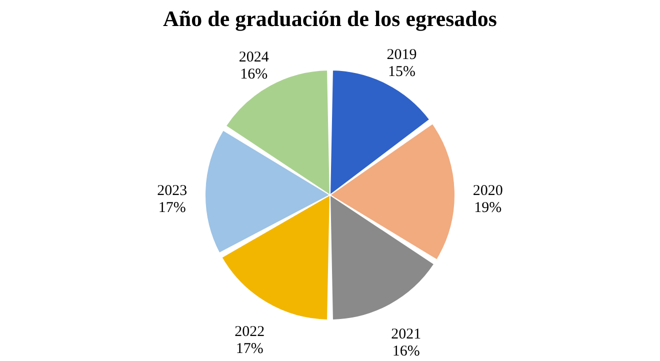 Image resolution: width=660 pixels, height=361 pixels. Describe the element at coordinates (402, 72) in the screenshot. I see `data-label: 15%` at that location.